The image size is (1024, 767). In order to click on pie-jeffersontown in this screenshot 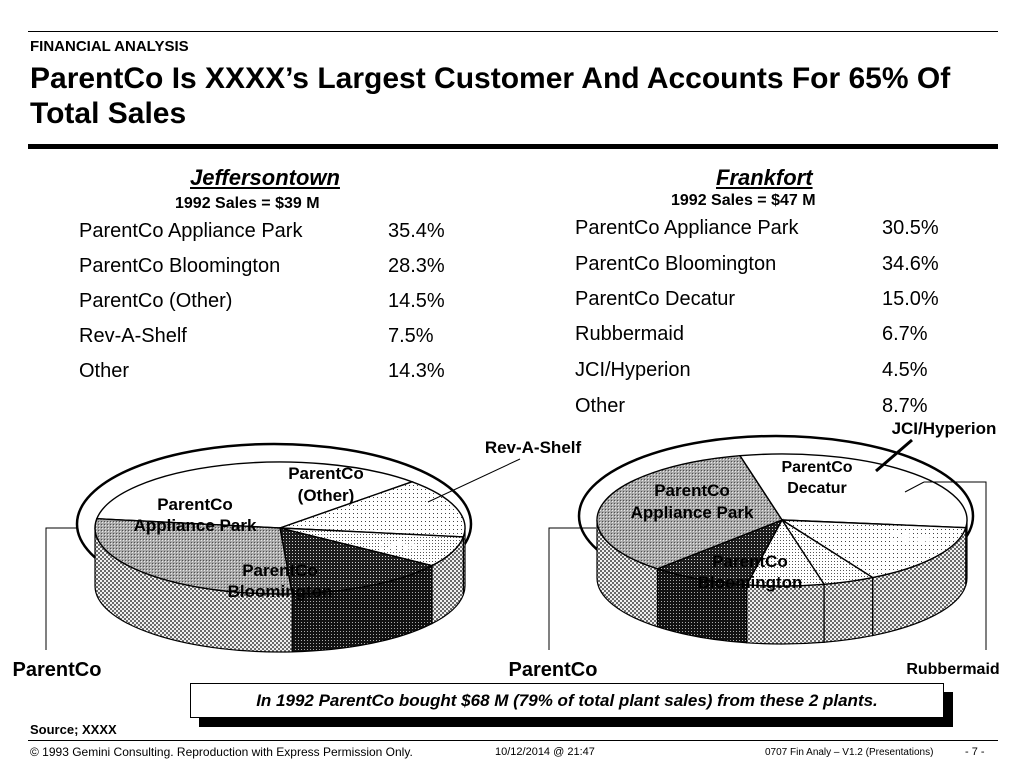, I will do `click(274, 547)`.